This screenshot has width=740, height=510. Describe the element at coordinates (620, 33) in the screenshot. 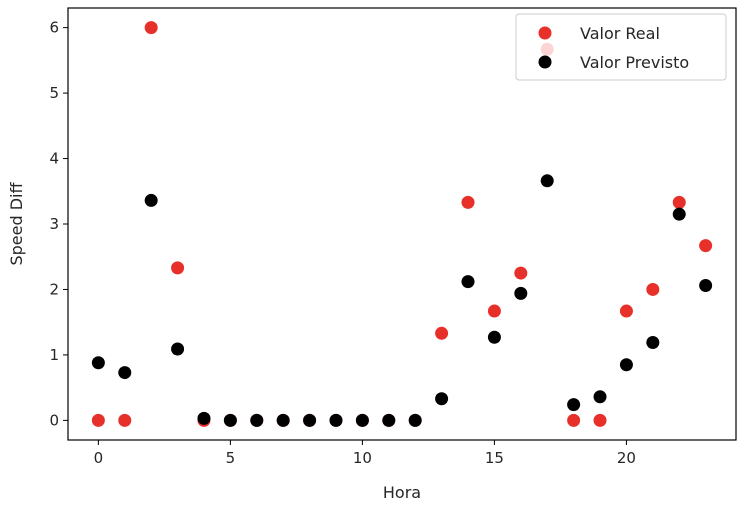

I see `legend-label-valor-real: Valor Real` at that location.